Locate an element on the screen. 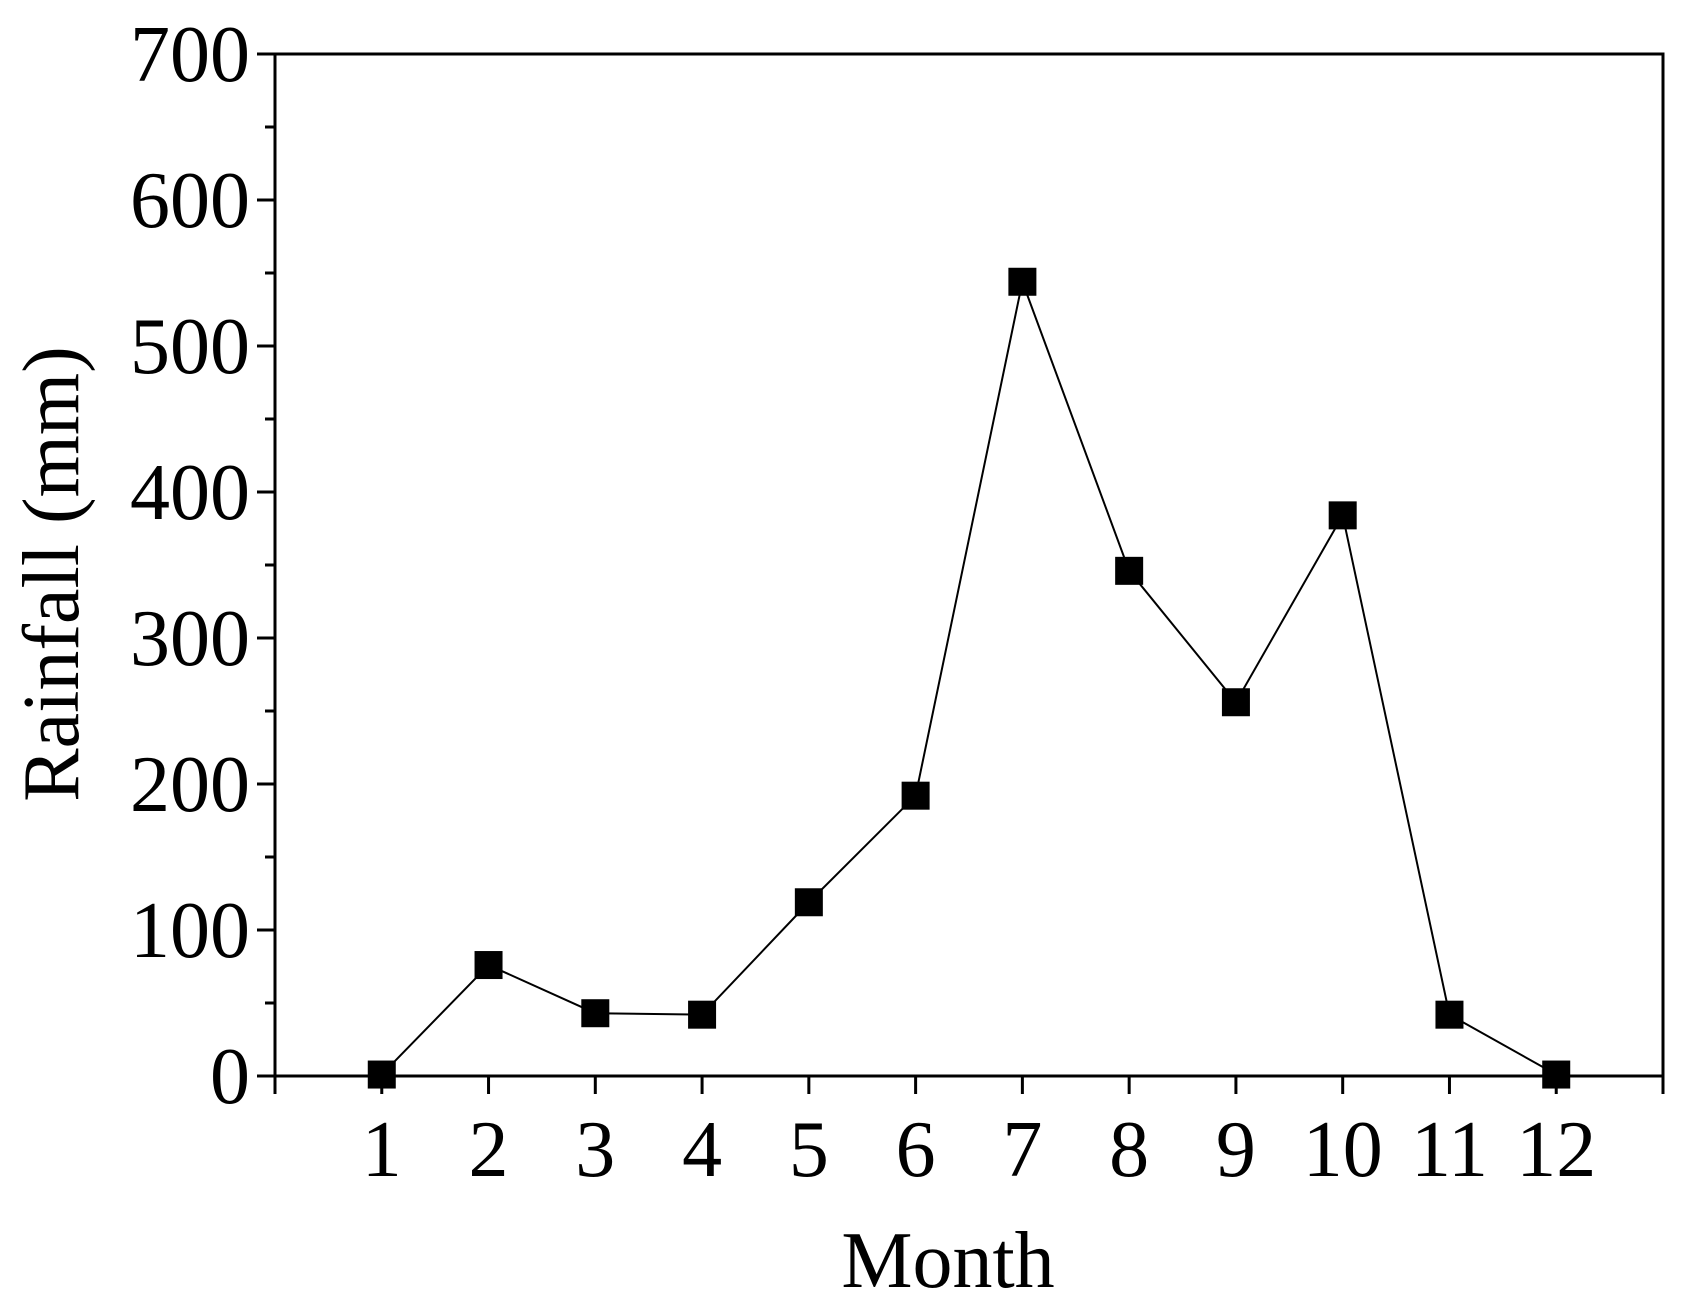 The height and width of the screenshot is (1314, 1686). x-tick-label: 8 is located at coordinates (1129, 1150).